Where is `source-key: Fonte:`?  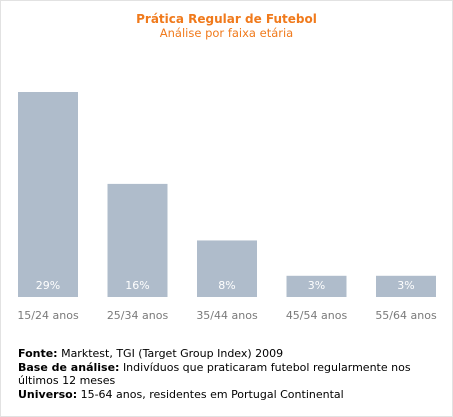 source-key: Fonte: is located at coordinates (38, 353).